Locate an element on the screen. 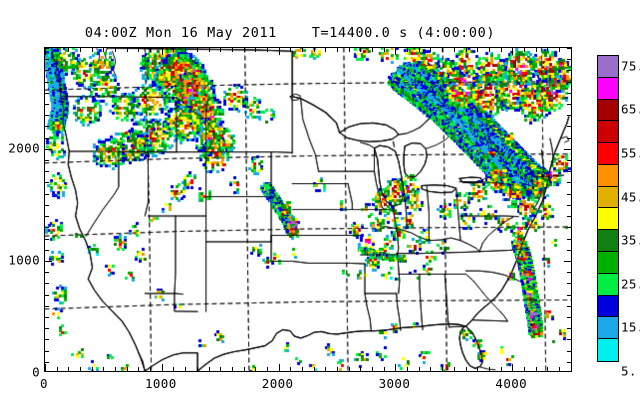 The image size is (640, 400). reflectivity-colorbar is located at coordinates (608, 208).